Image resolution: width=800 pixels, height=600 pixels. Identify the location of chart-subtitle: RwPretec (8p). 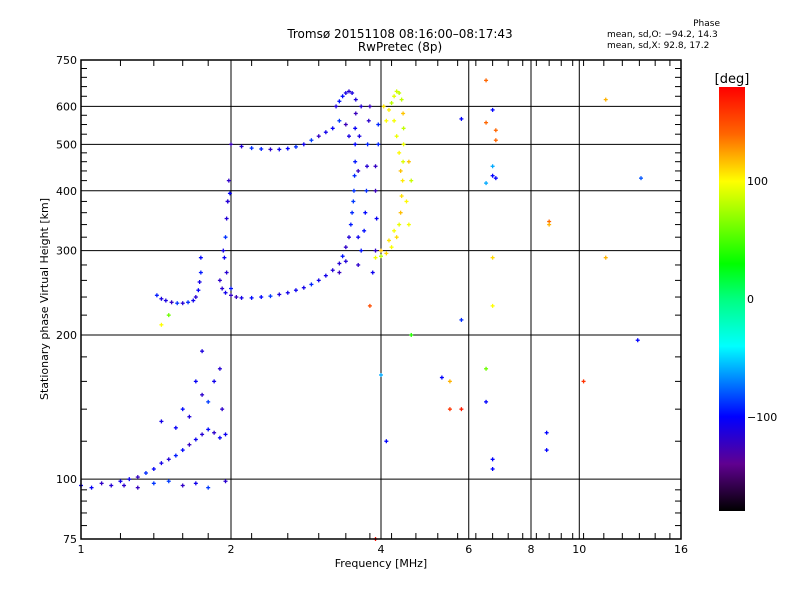
(400, 47).